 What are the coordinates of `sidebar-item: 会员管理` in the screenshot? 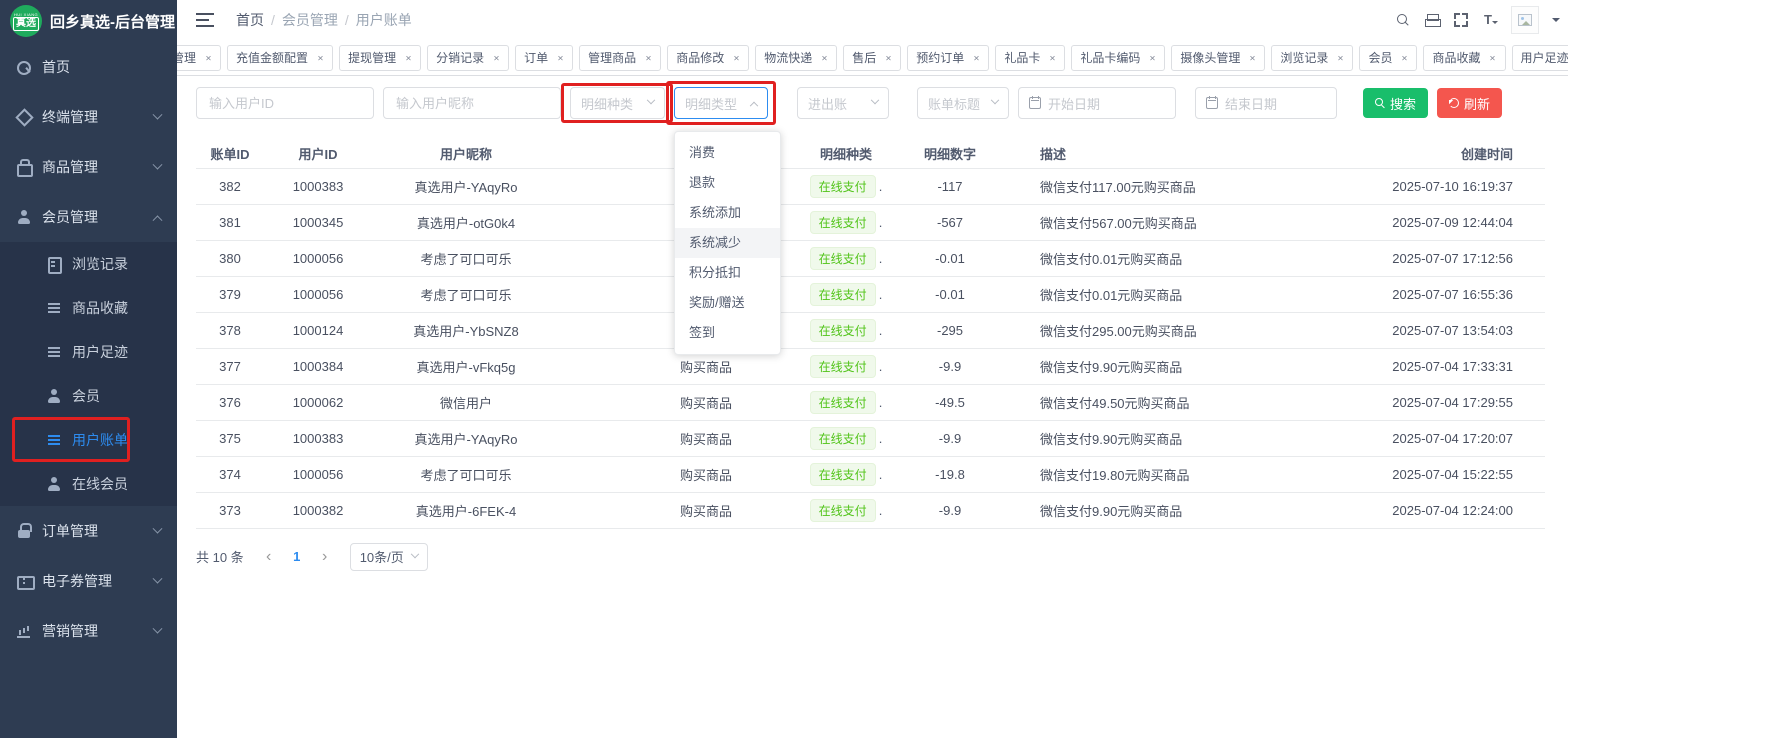 It's located at (88, 217).